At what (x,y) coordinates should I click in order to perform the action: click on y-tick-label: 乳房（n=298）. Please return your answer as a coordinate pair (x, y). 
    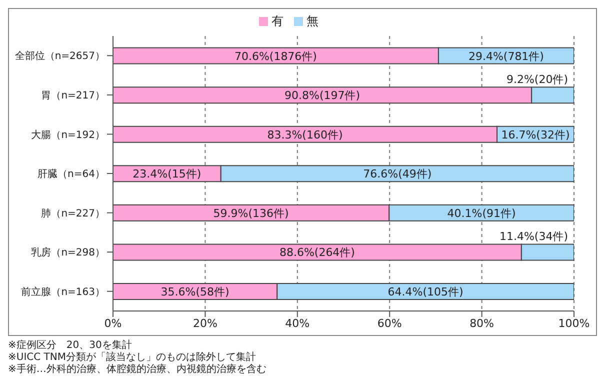
    Looking at the image, I should click on (68, 252).